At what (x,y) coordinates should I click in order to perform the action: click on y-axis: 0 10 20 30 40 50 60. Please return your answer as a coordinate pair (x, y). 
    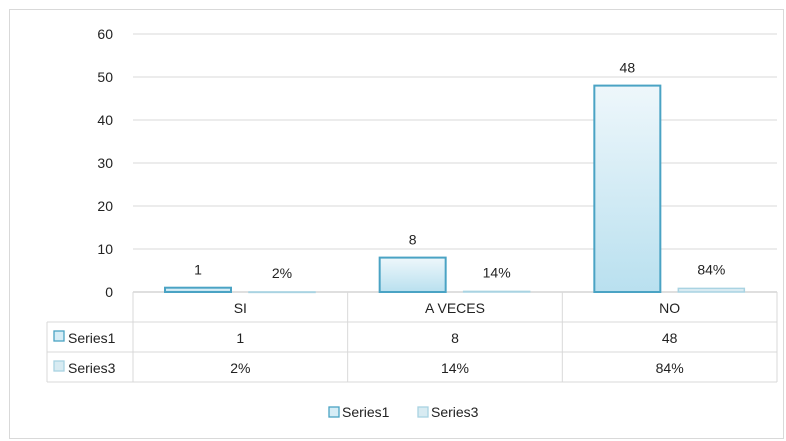
    Looking at the image, I should click on (105, 163).